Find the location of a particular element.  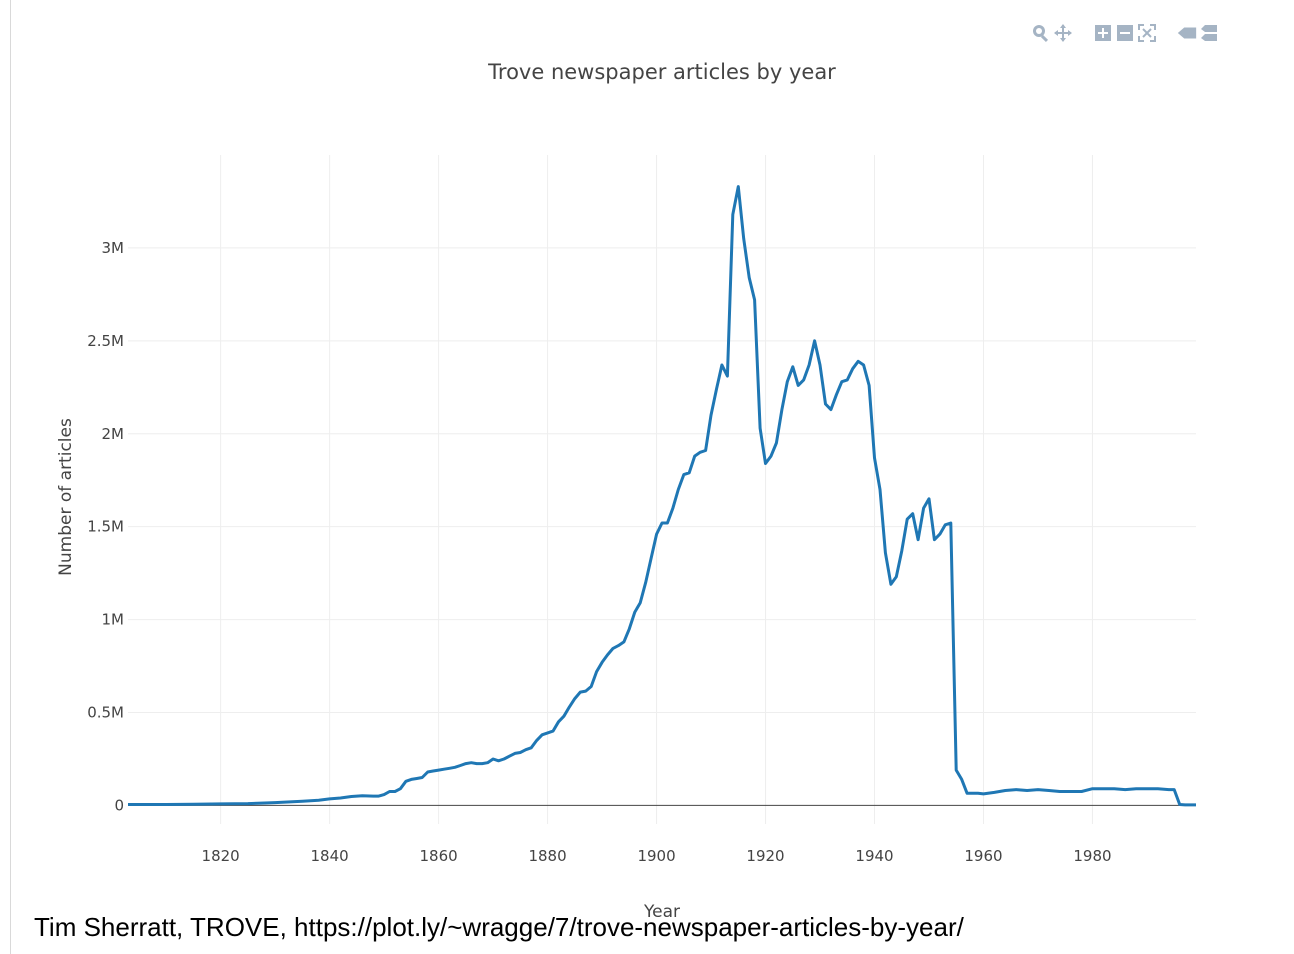

hover-closest-button is located at coordinates (1187, 33).